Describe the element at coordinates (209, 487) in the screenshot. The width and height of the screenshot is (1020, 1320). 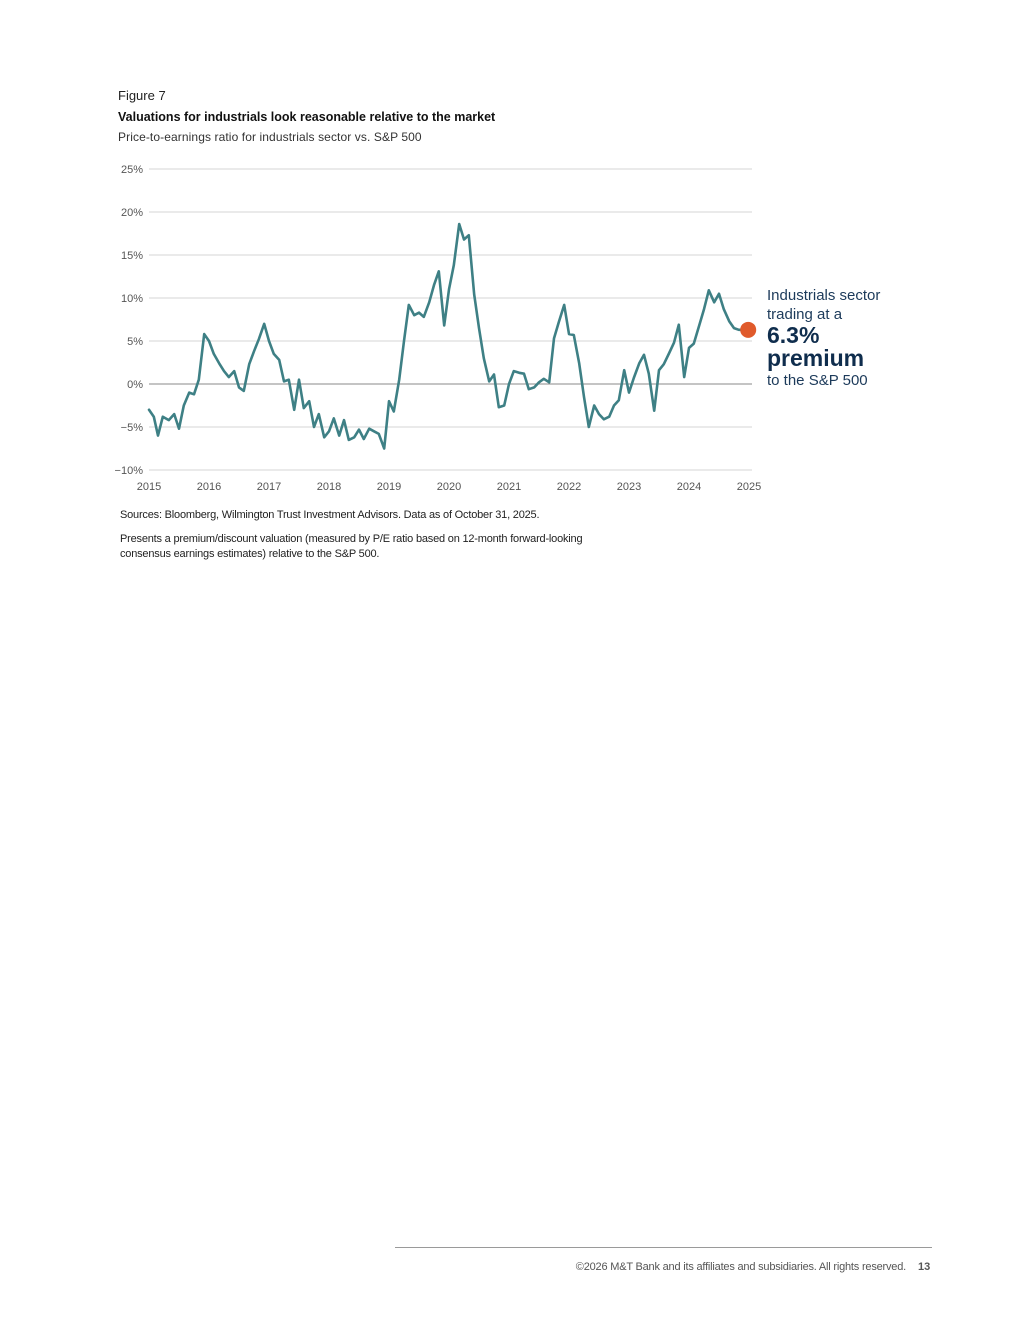
I see `x-tick-label: 2016` at that location.